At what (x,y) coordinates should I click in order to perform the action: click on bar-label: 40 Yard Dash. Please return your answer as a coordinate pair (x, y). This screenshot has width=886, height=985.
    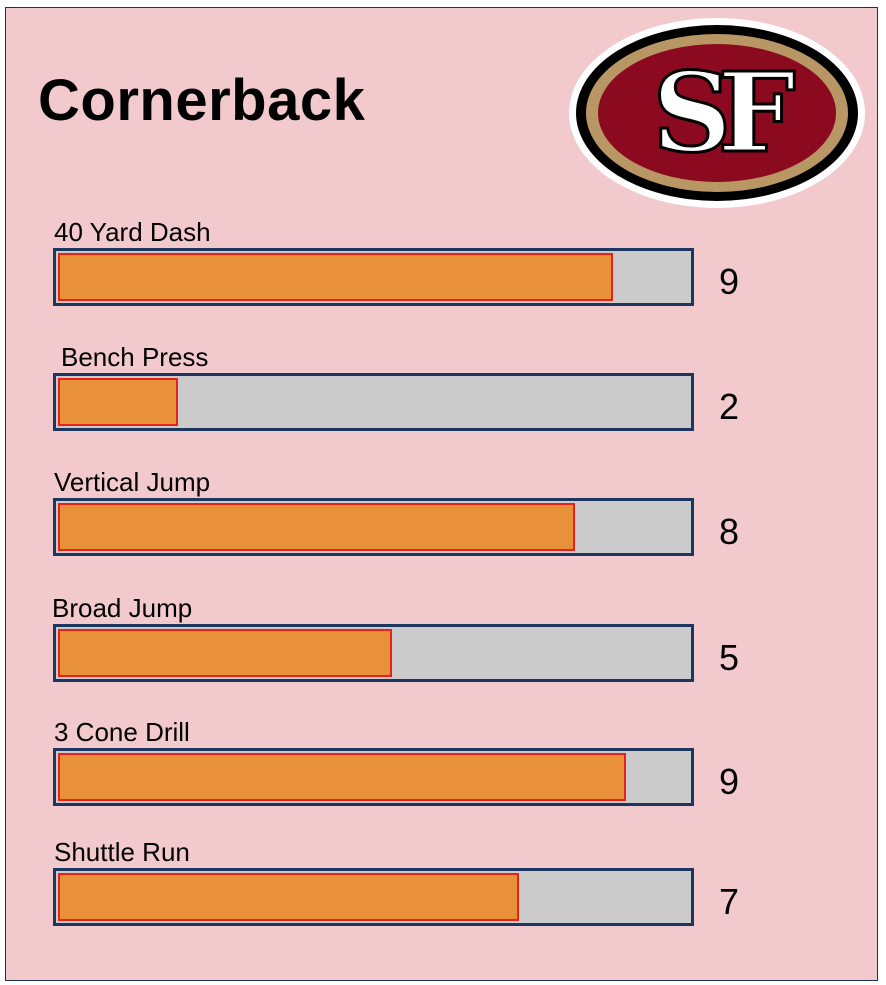
    Looking at the image, I should click on (132, 232).